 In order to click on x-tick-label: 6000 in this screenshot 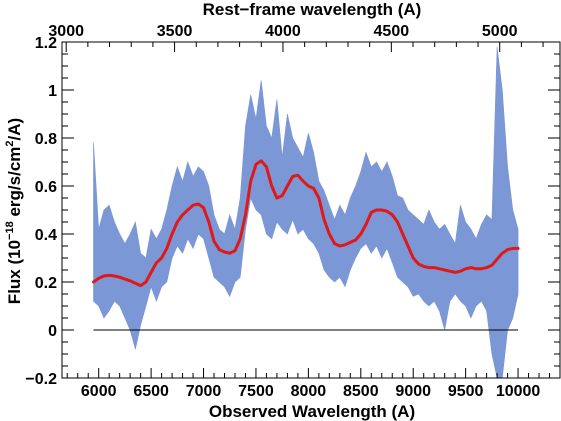, I will do `click(99, 391)`.